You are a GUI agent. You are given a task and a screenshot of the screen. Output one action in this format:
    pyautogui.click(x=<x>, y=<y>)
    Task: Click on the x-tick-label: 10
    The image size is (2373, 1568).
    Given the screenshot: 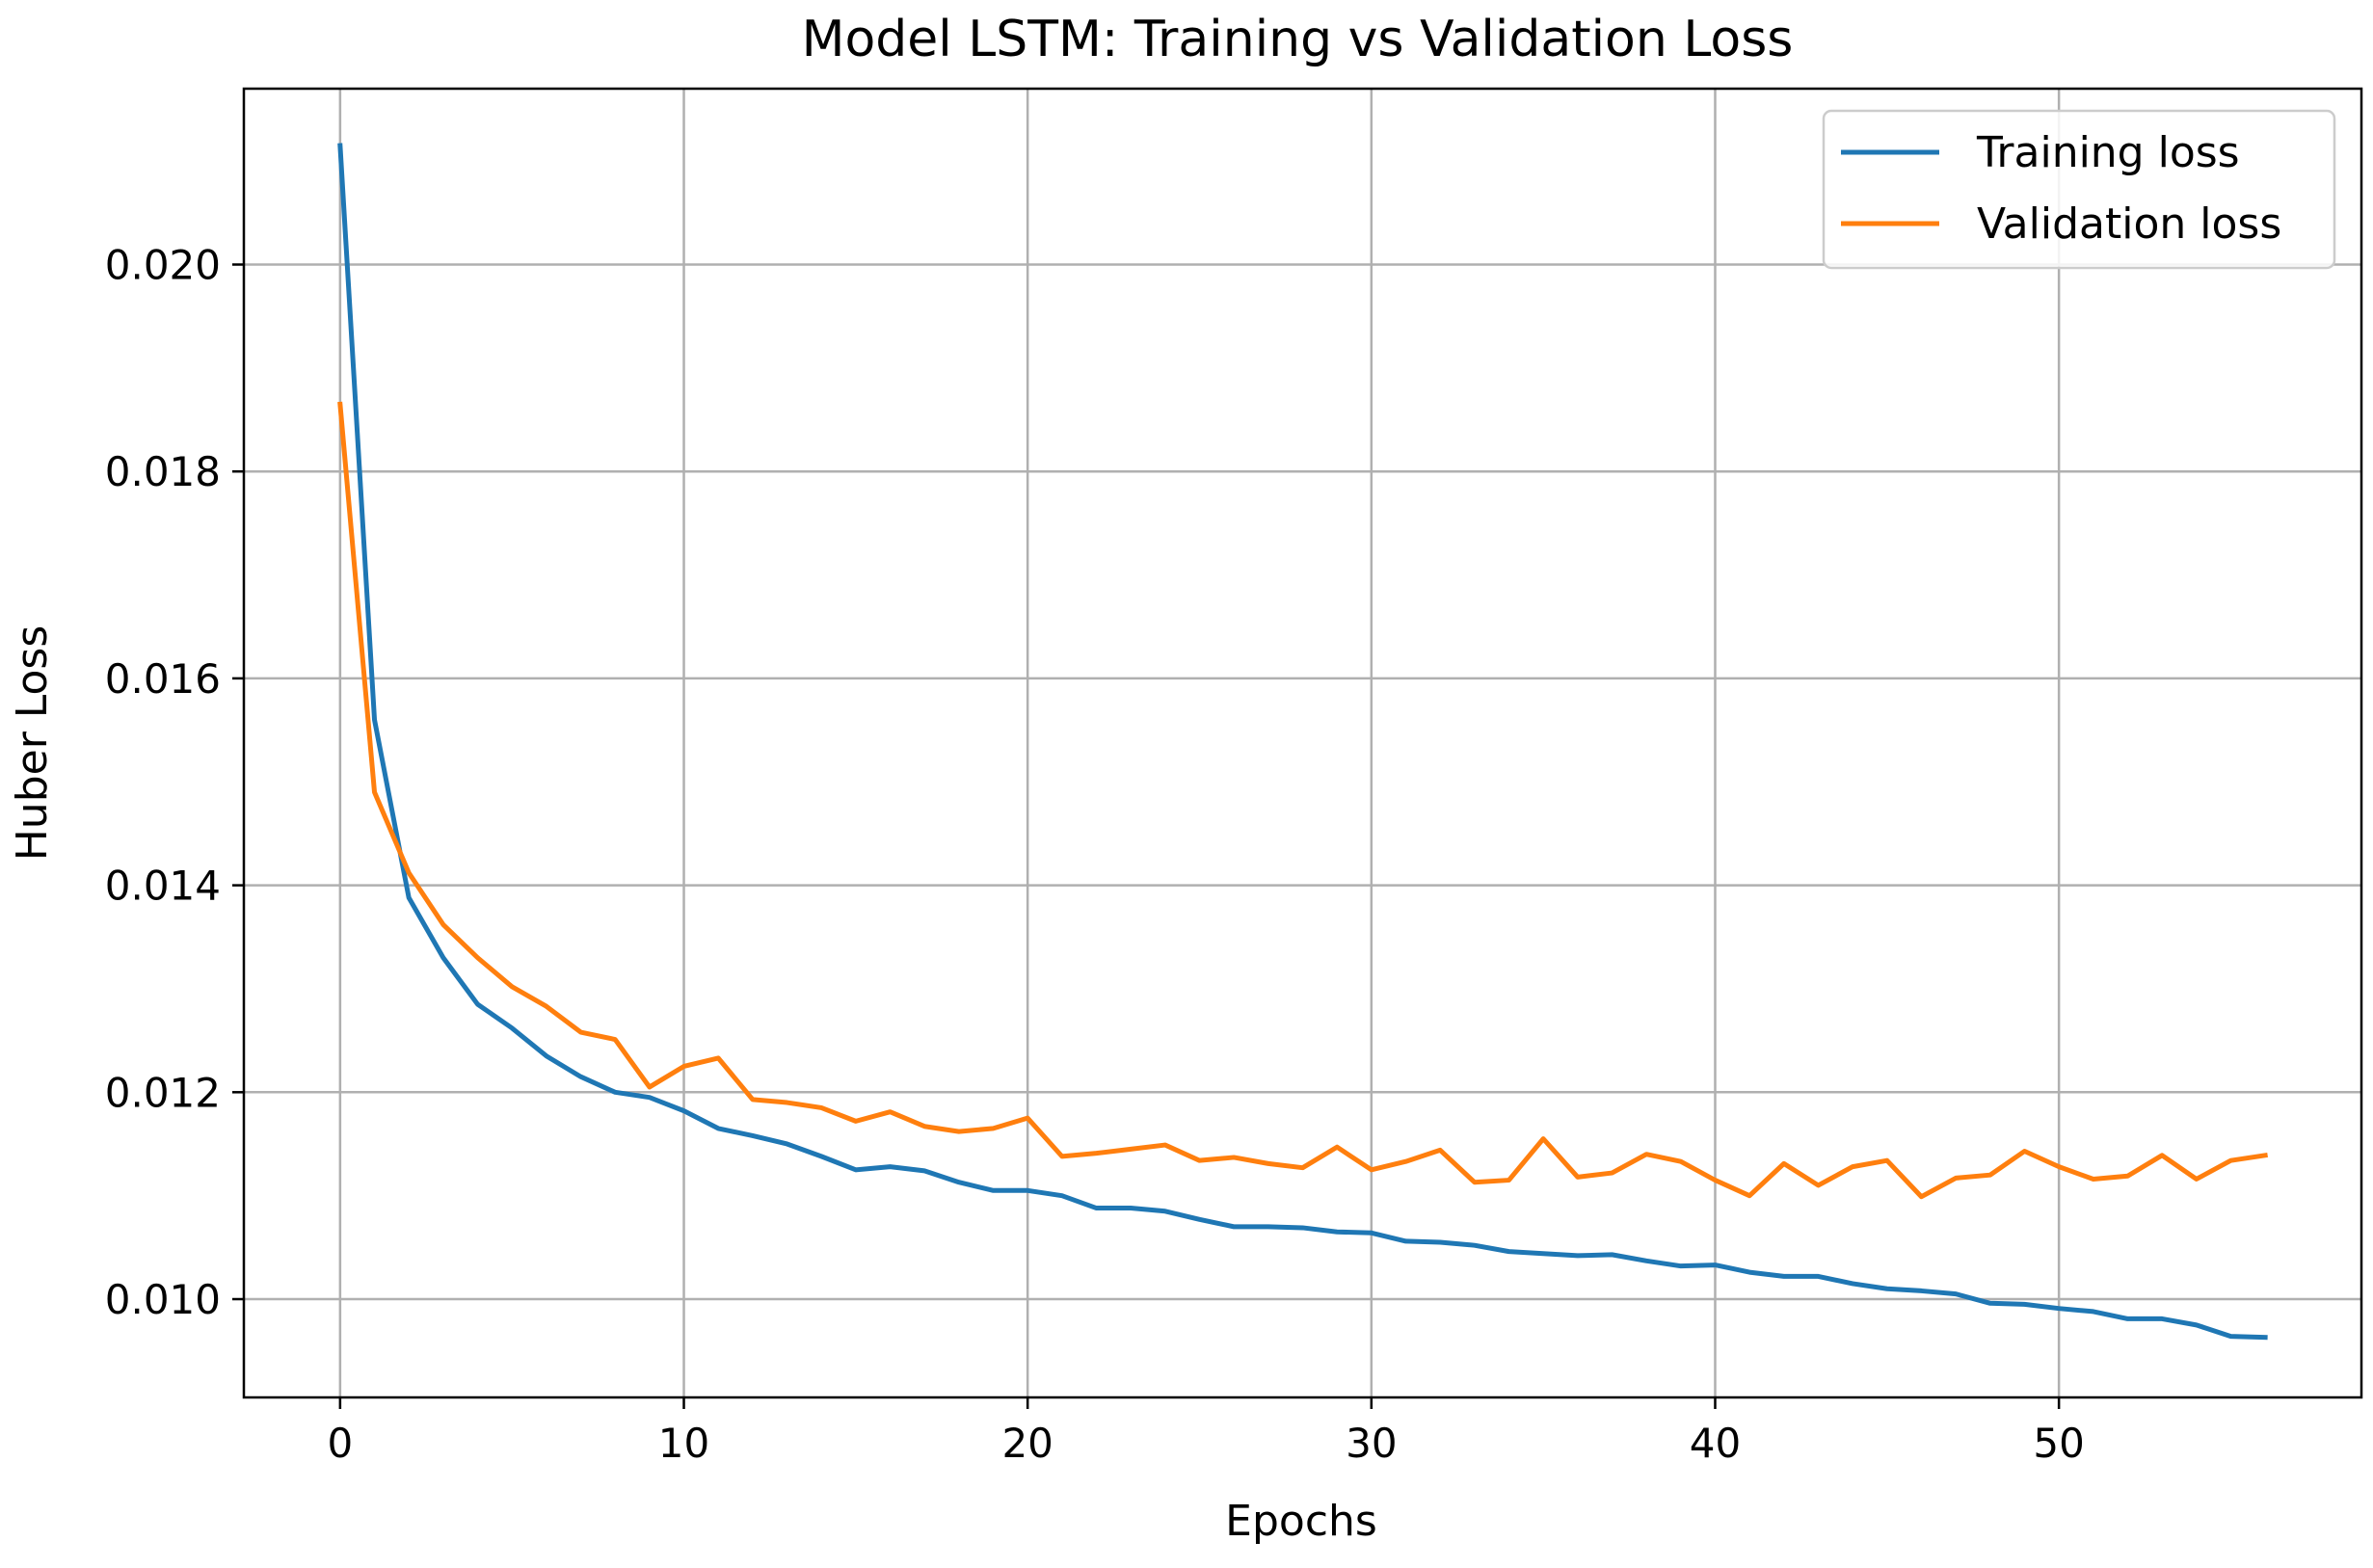 What is the action you would take?
    pyautogui.click(x=684, y=1443)
    